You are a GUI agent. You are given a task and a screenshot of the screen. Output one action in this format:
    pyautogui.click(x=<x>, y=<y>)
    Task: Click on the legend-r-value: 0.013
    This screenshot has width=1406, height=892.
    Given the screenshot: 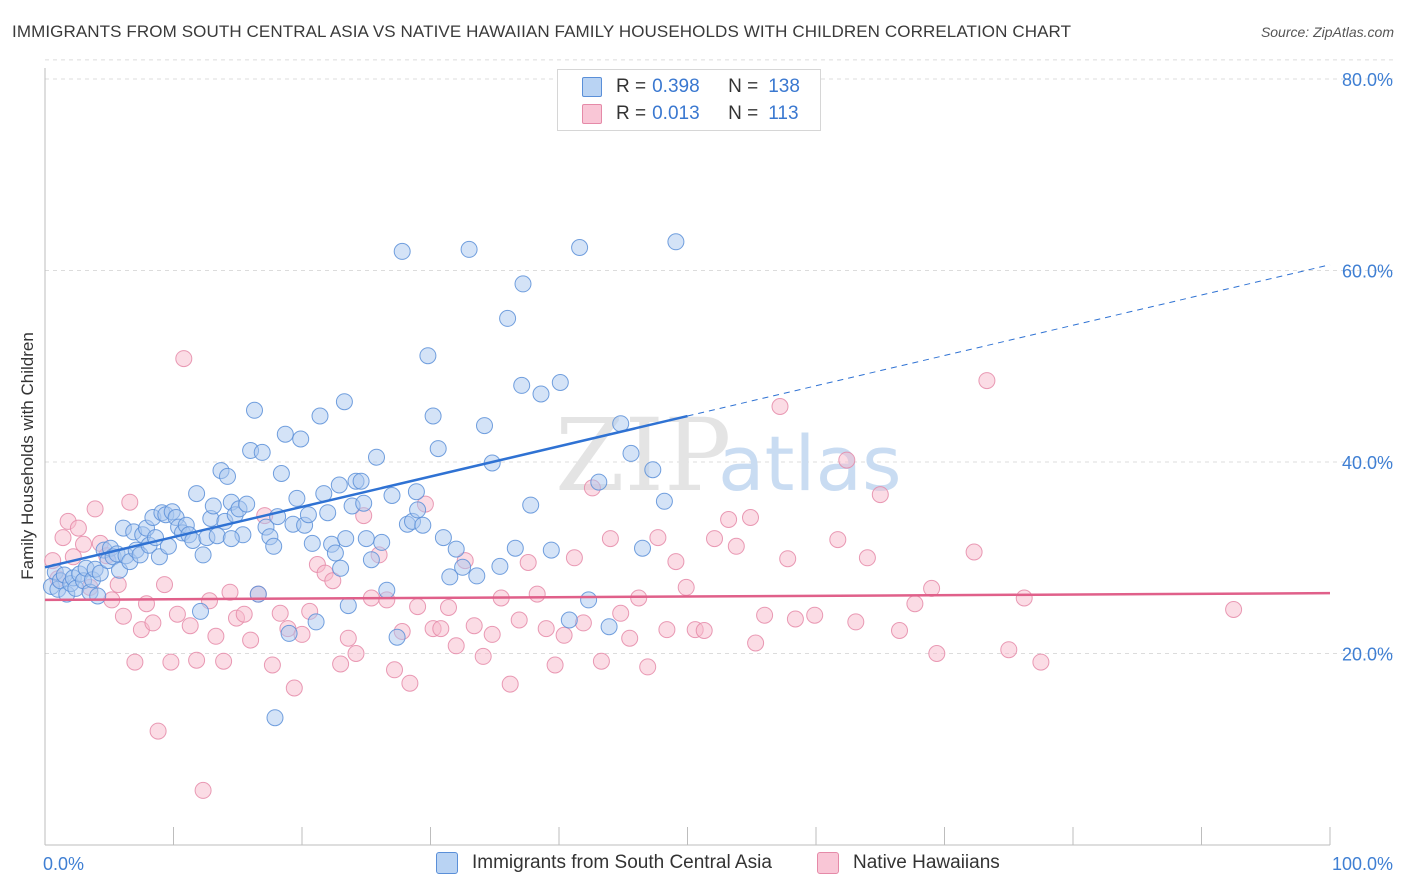 What is the action you would take?
    pyautogui.click(x=676, y=113)
    